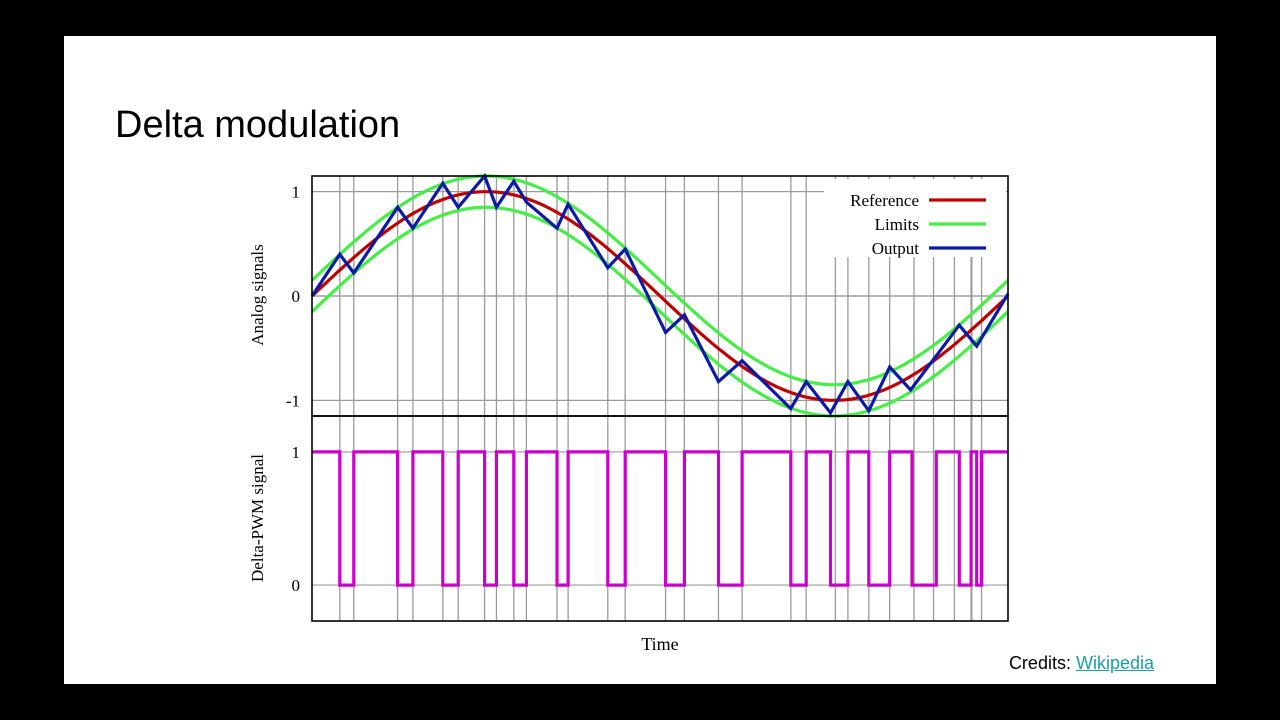  I want to click on slide-title: Delta modulation, so click(258, 125).